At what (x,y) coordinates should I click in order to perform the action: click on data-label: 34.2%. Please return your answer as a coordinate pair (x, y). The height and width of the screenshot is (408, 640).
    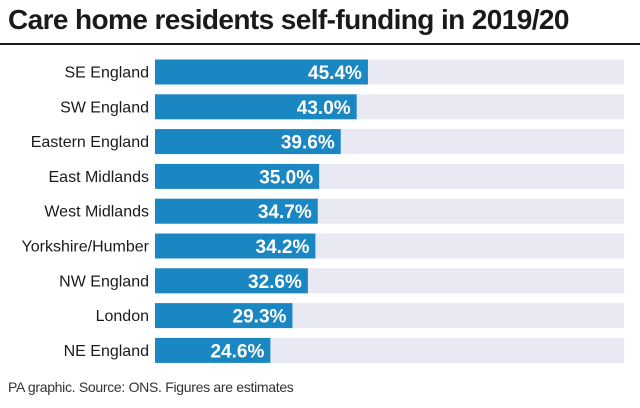
    Looking at the image, I should click on (283, 247).